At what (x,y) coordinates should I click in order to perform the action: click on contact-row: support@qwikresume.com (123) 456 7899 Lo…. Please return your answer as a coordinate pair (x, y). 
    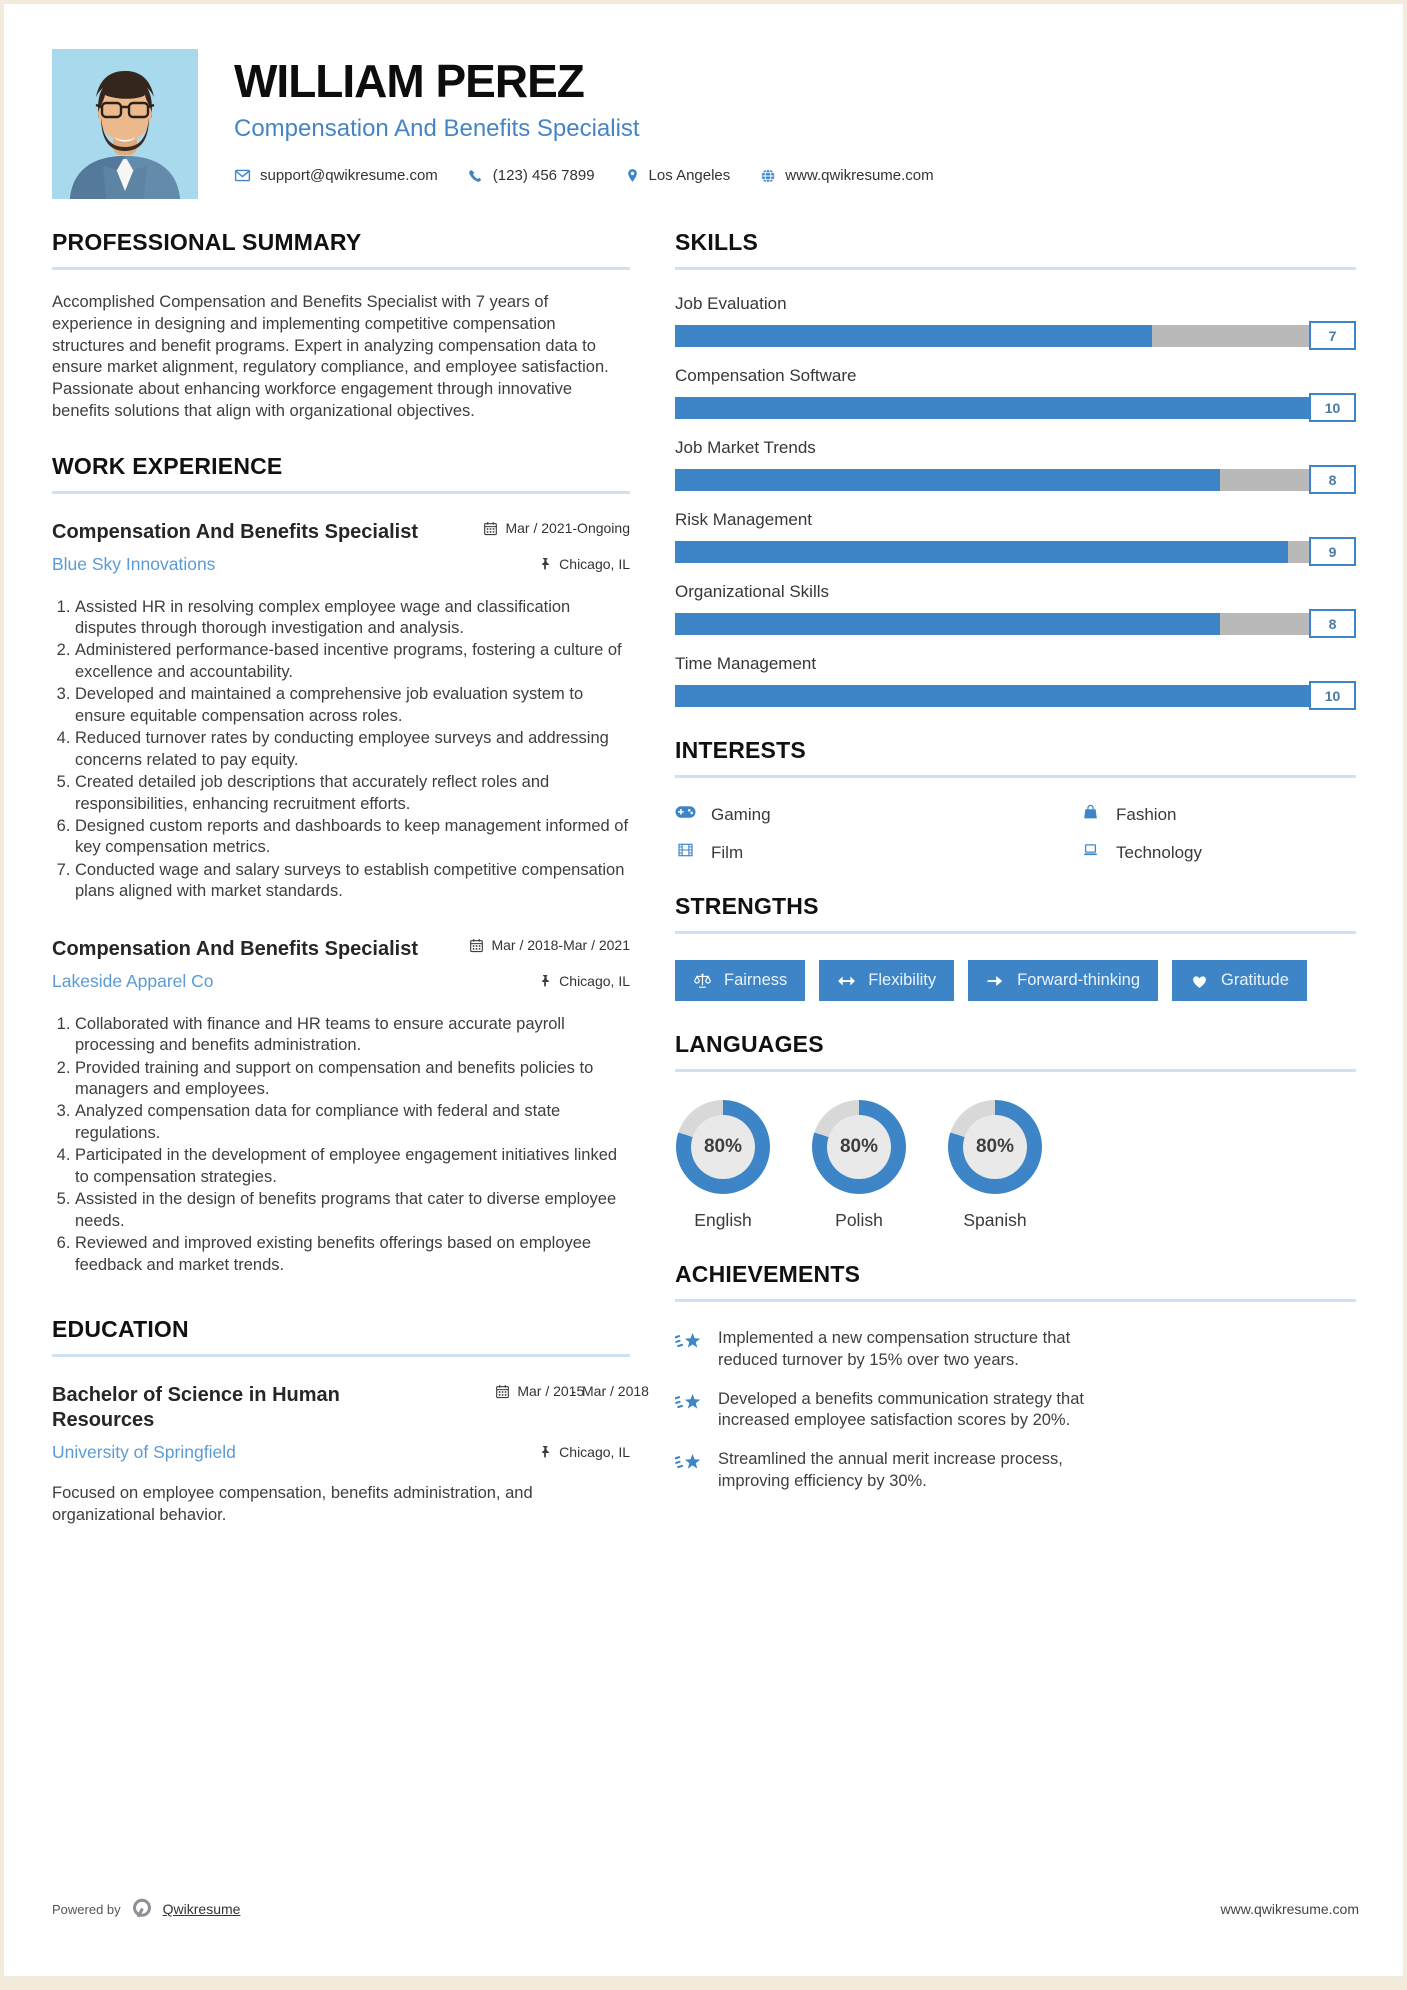
    Looking at the image, I should click on (584, 175).